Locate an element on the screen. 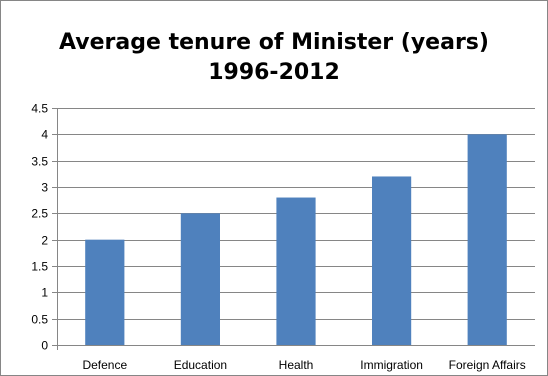 The width and height of the screenshot is (548, 376). x-tick-label: Education is located at coordinates (200, 365).